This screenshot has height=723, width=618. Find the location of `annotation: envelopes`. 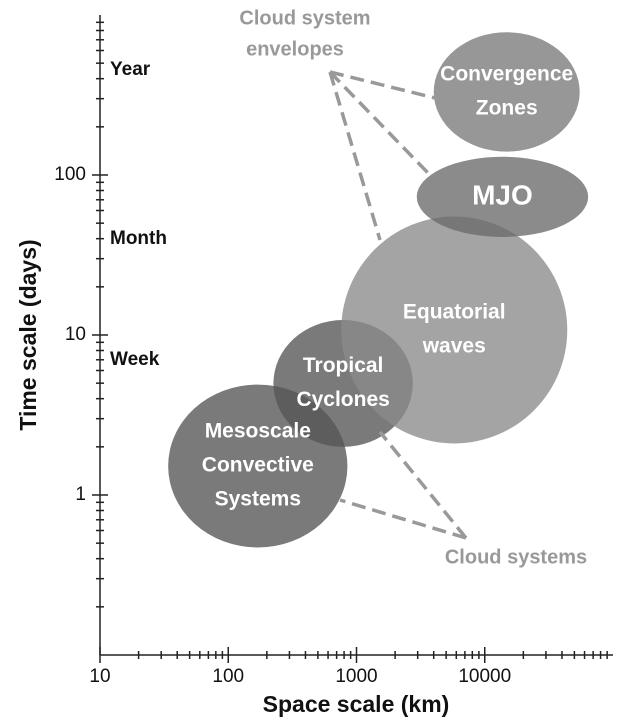

annotation: envelopes is located at coordinates (295, 49).